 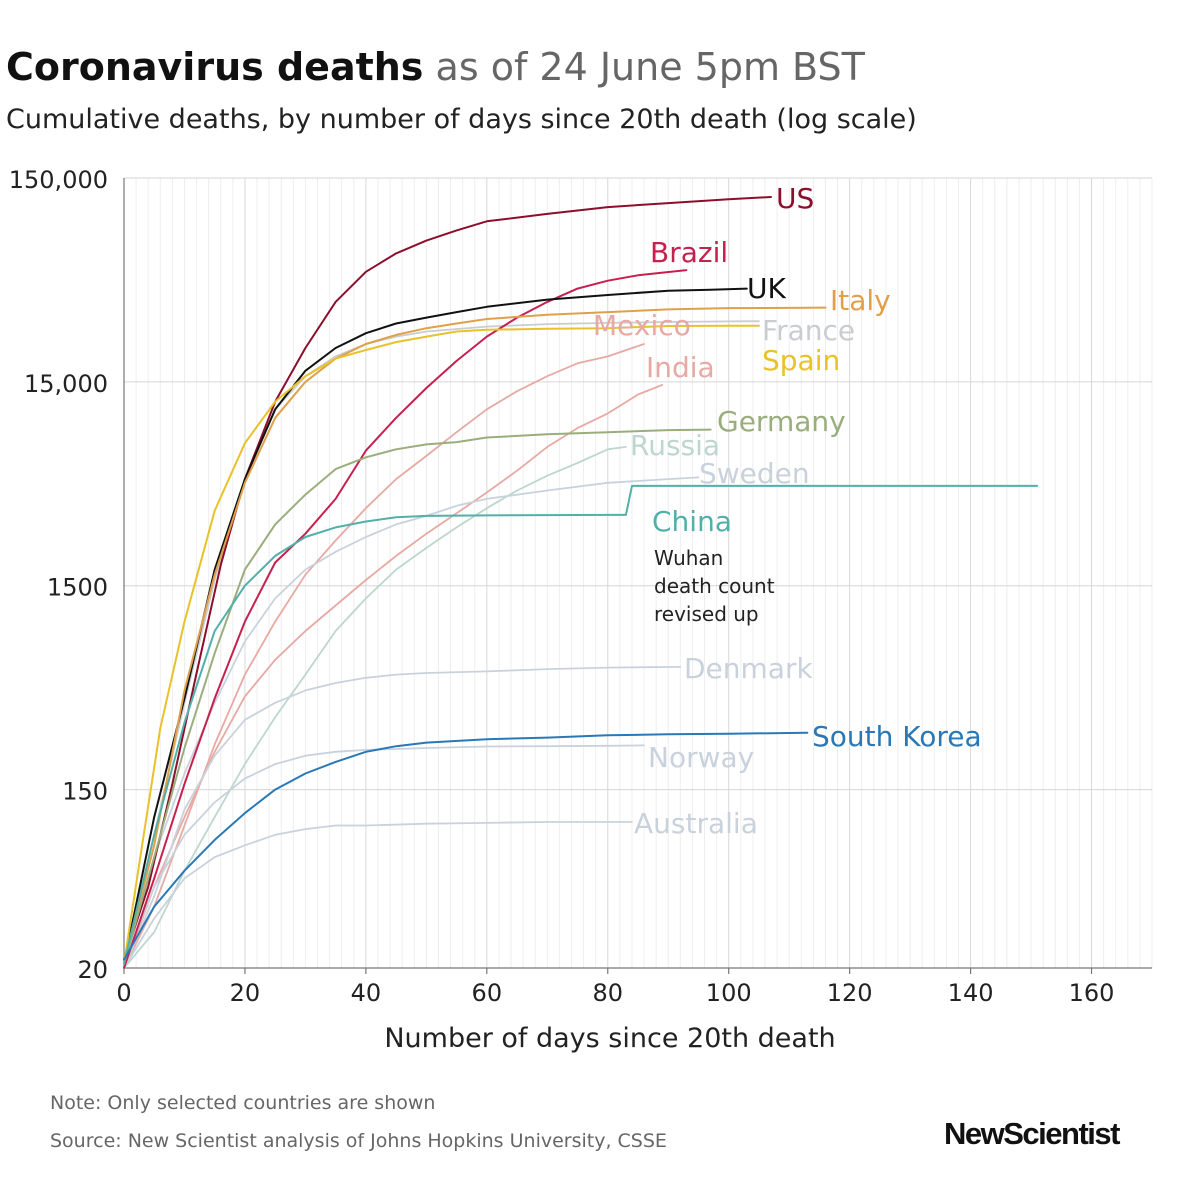 What do you see at coordinates (1032, 1133) in the screenshot?
I see `newscientist-logo: NewScientist` at bounding box center [1032, 1133].